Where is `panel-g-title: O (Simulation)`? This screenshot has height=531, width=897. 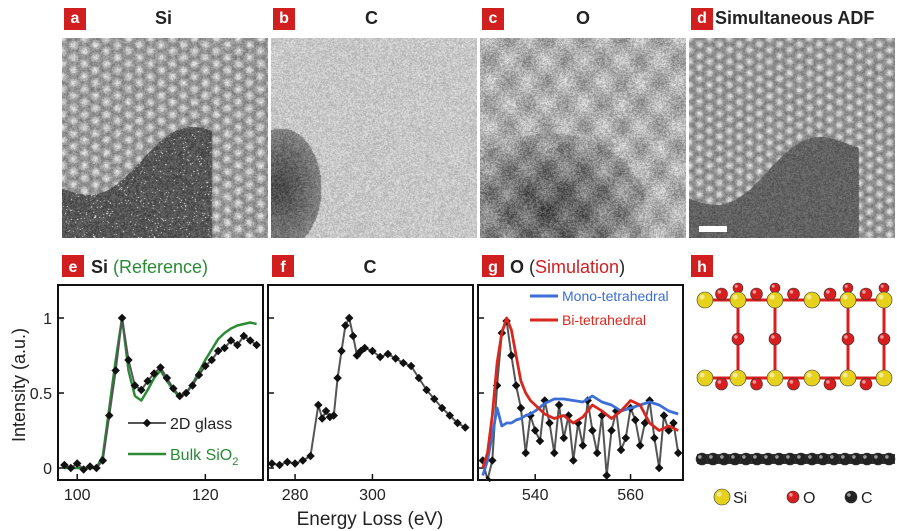 panel-g-title: O (Simulation) is located at coordinates (567, 267).